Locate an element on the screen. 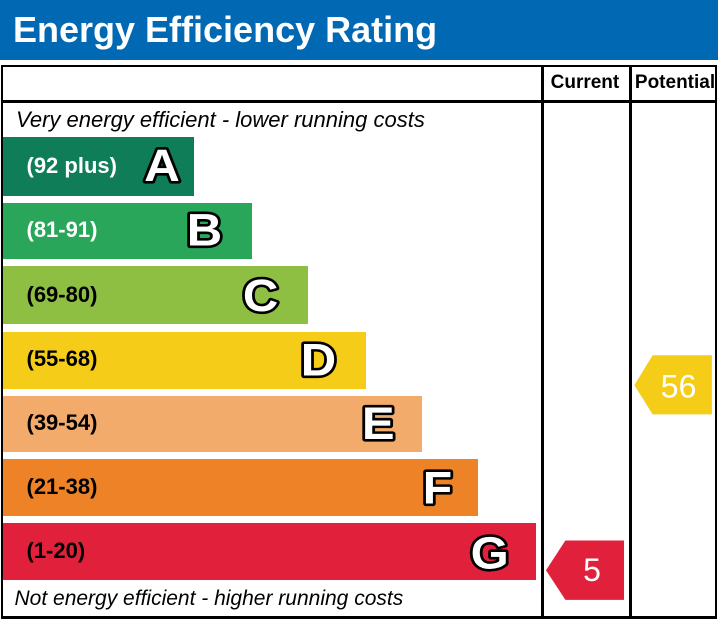 This screenshot has height=619, width=718. svg-text: G is located at coordinates (490, 552).